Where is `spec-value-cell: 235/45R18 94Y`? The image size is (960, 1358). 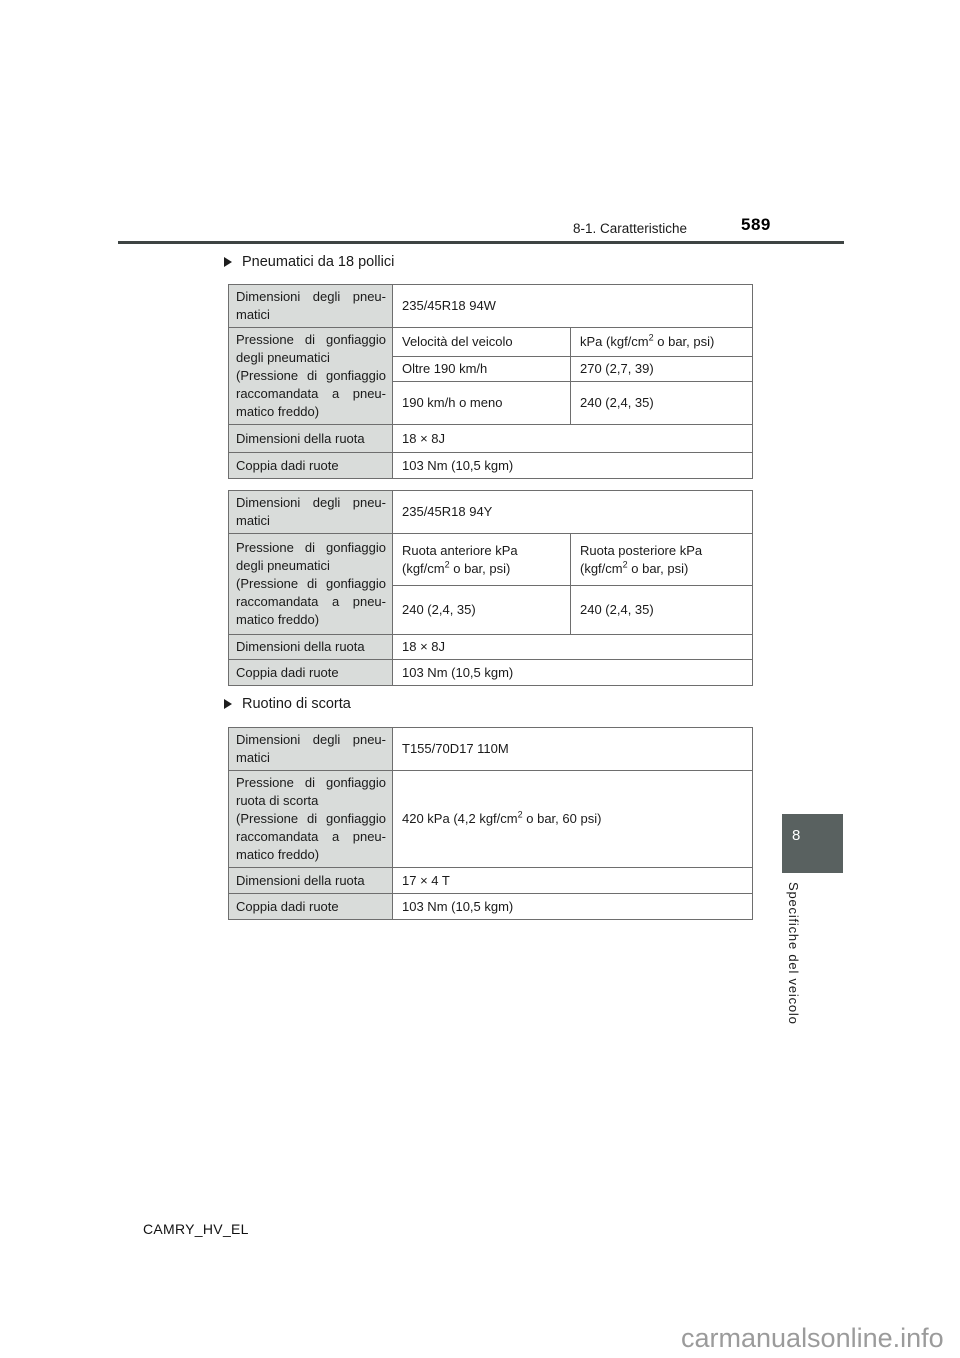
spec-value-cell: 235/45R18 94Y is located at coordinates (572, 512).